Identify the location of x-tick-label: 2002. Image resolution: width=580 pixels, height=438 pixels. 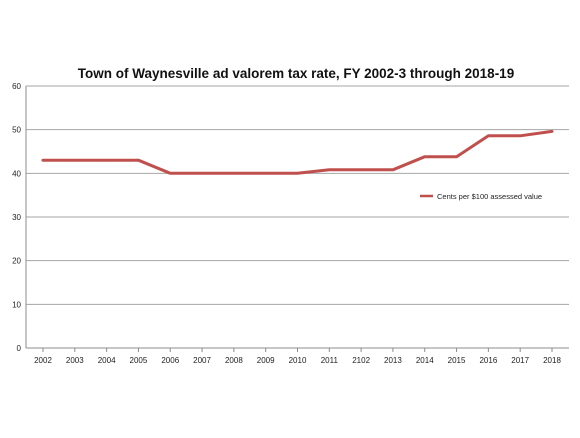
(43, 360).